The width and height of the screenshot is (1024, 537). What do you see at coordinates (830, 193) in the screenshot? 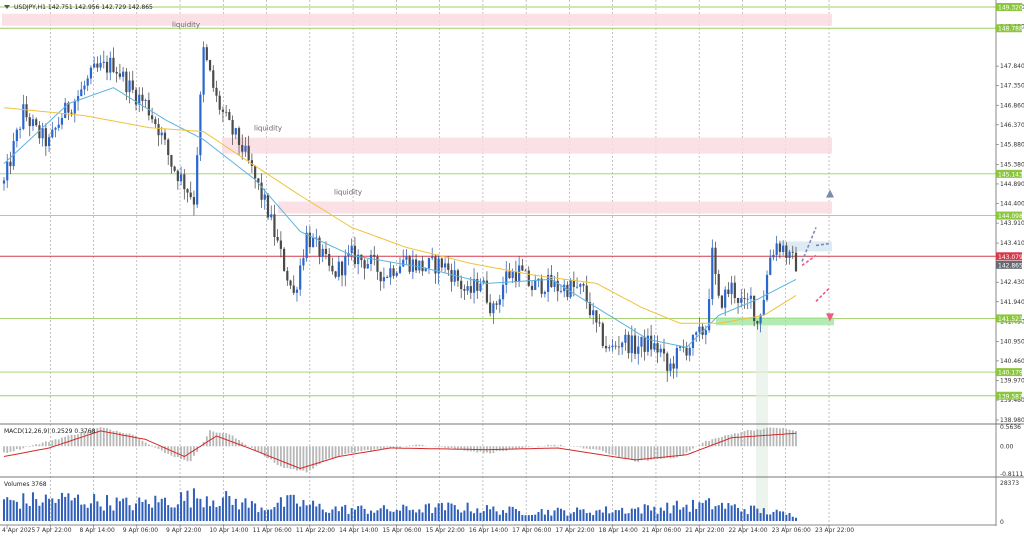
I see `projection-arrowhead` at bounding box center [830, 193].